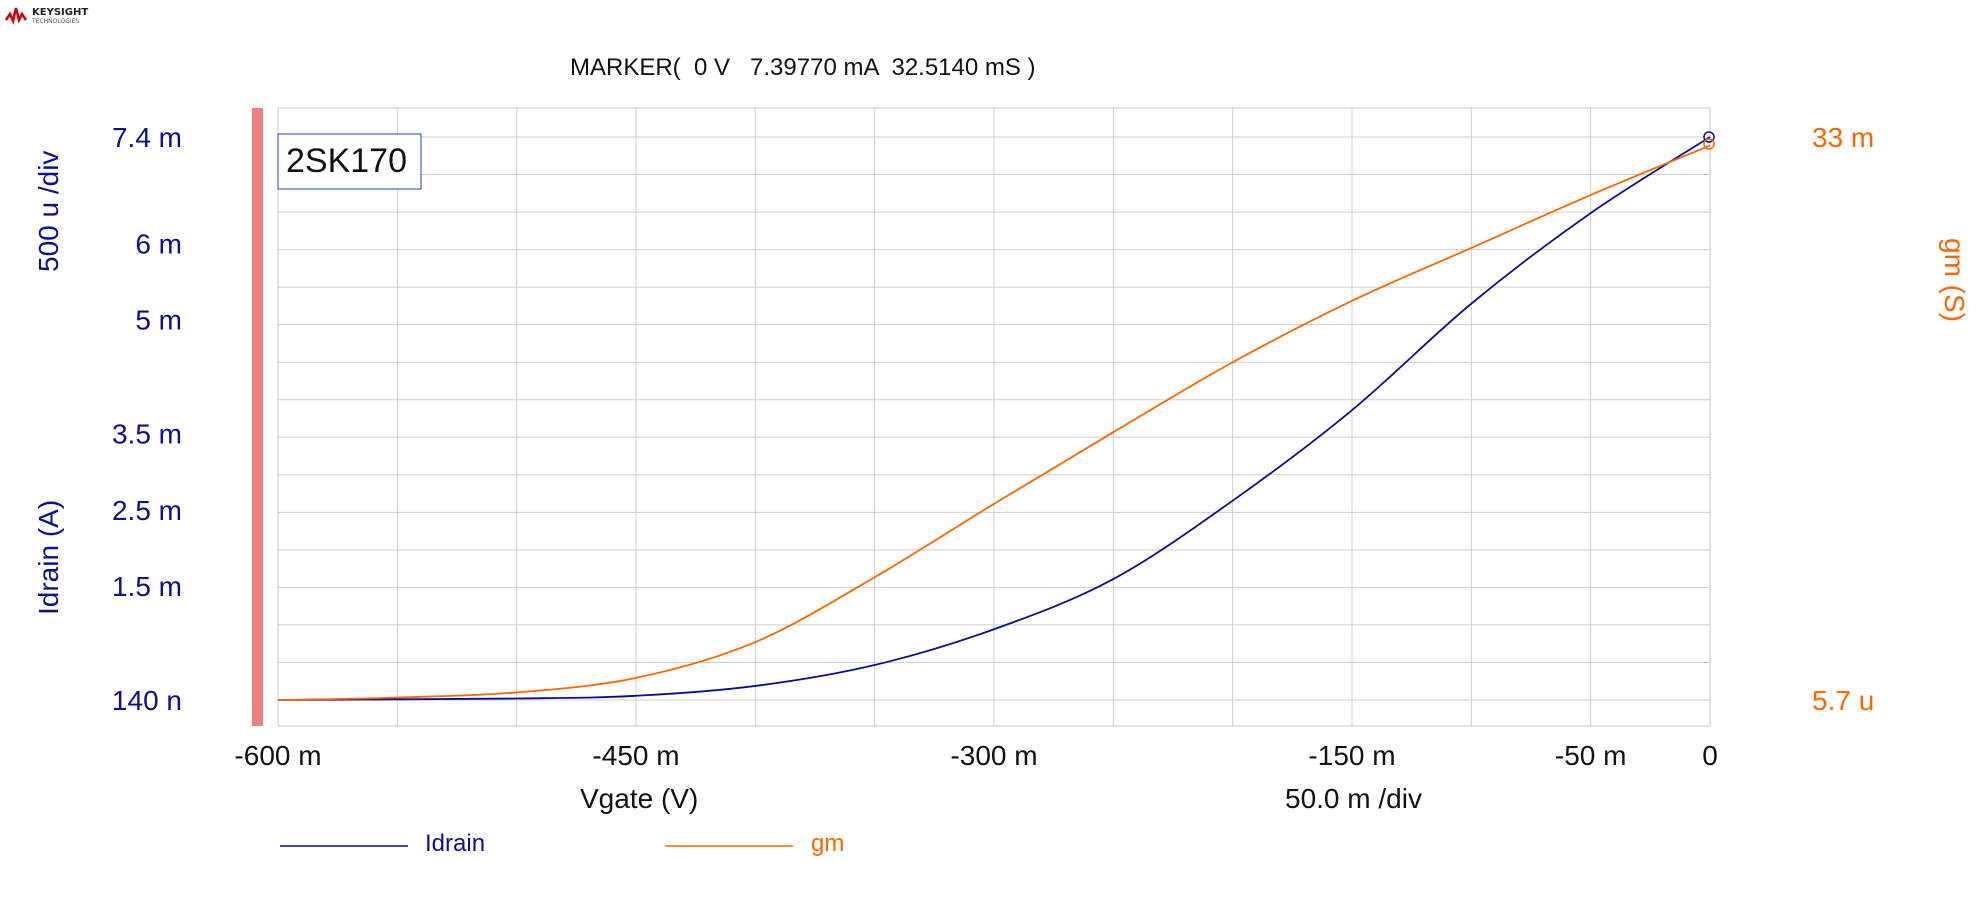 The image size is (1982, 905). Describe the element at coordinates (257, 417) in the screenshot. I see `marker-bar` at that location.